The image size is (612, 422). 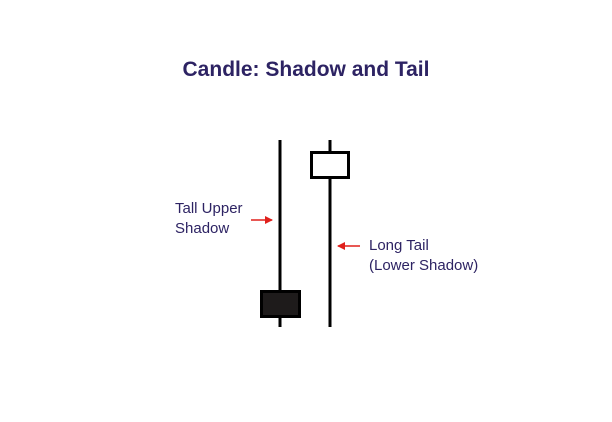 What do you see at coordinates (209, 208) in the screenshot?
I see `upper-shadow-label-line1: Tall Upper` at bounding box center [209, 208].